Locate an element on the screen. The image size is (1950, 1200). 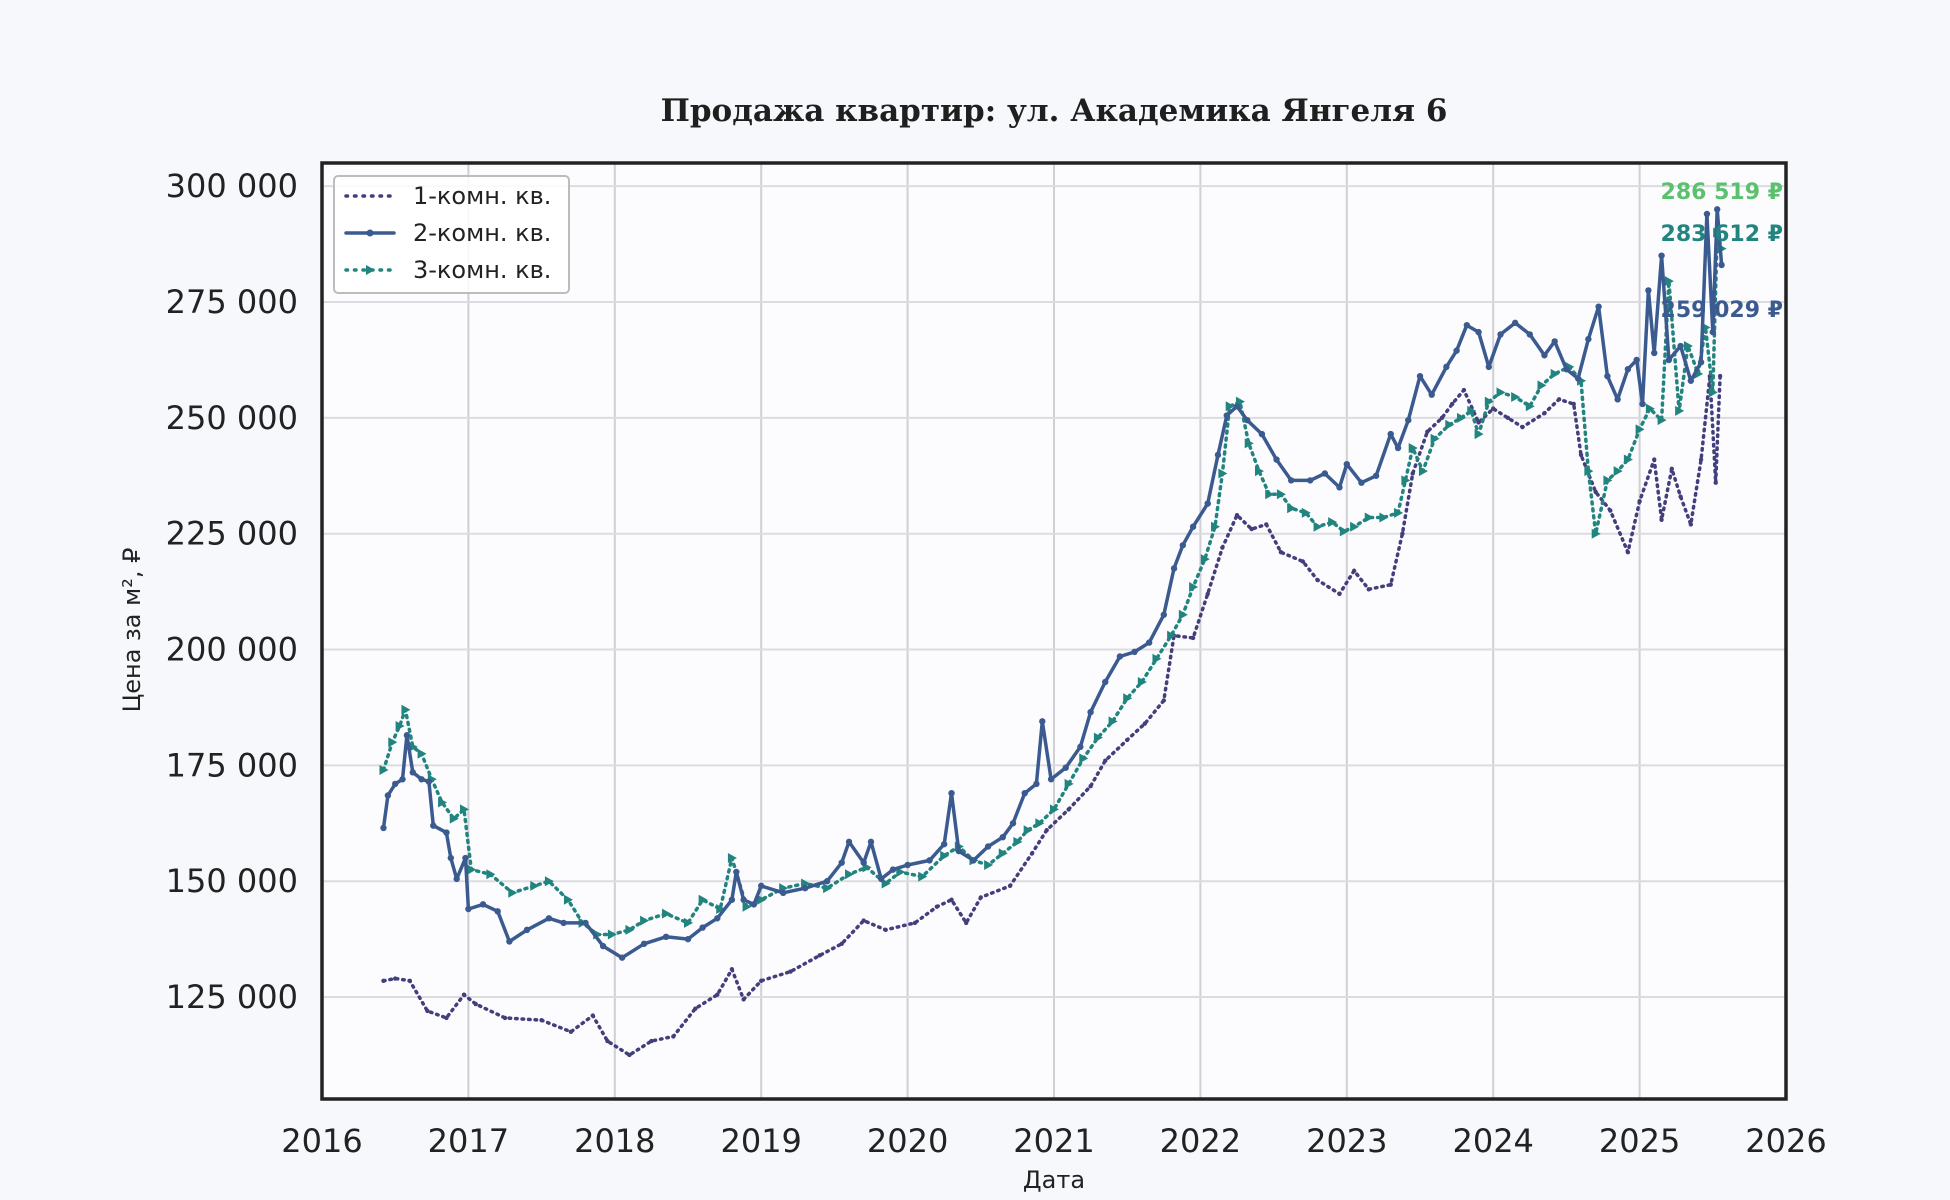
chart-legend: 1-комн. кв. 2-комн. кв. 3-комн. кв. is located at coordinates (451, 234).